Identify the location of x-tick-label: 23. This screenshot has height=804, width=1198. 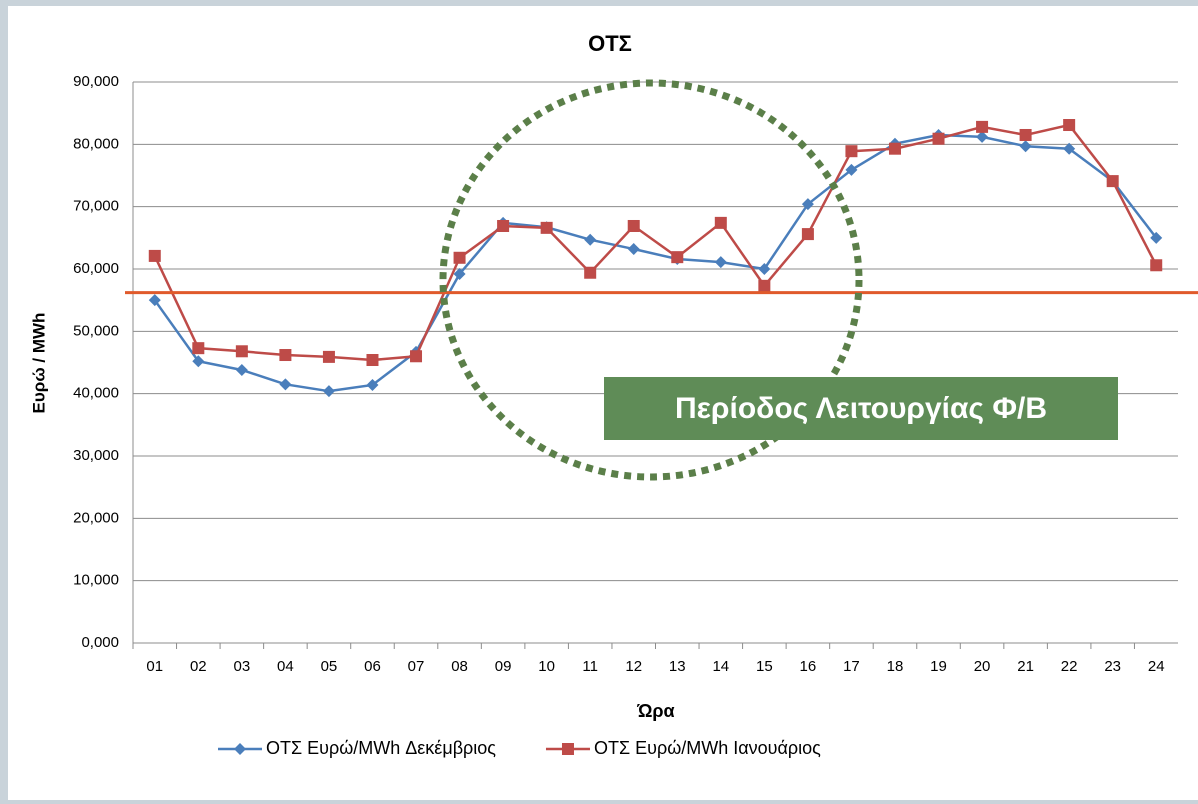
(1112, 666).